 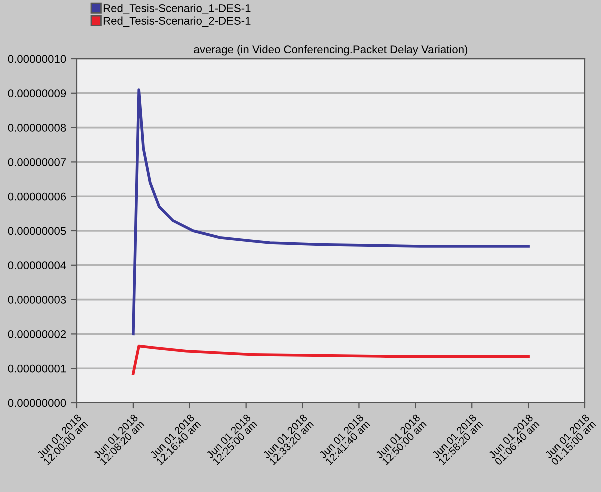 I want to click on y-tick-label: 0.00000009, so click(x=37, y=94).